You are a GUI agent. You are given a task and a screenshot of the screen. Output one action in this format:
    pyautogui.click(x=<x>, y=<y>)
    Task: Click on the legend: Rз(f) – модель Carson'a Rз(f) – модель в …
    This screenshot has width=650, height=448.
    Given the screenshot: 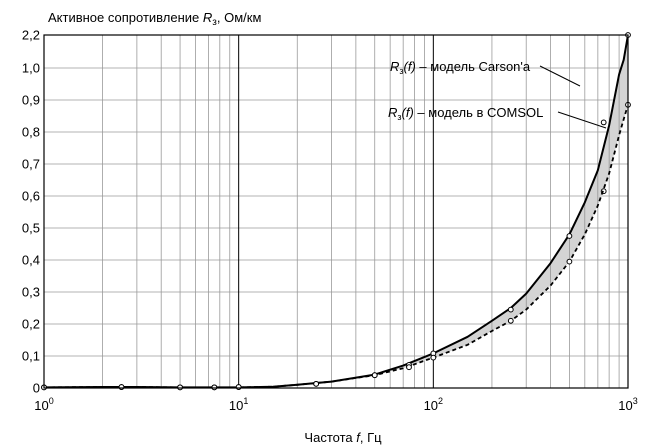 What is the action you would take?
    pyautogui.click(x=497, y=94)
    